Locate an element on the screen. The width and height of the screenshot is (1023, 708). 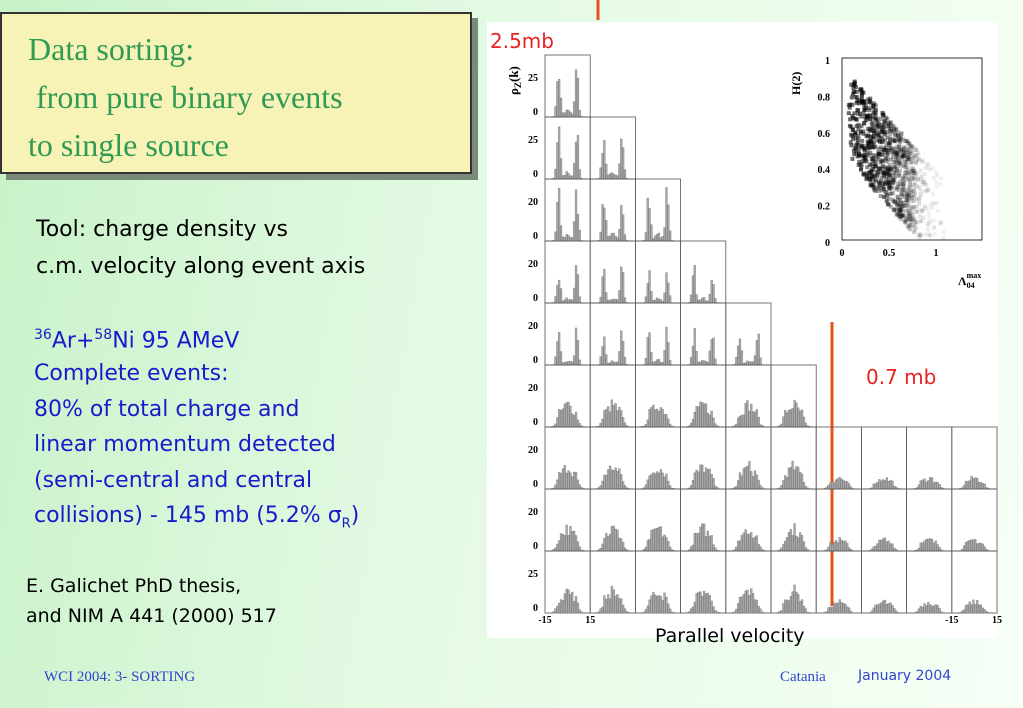
title-line: from pure binary events is located at coordinates (185, 97).